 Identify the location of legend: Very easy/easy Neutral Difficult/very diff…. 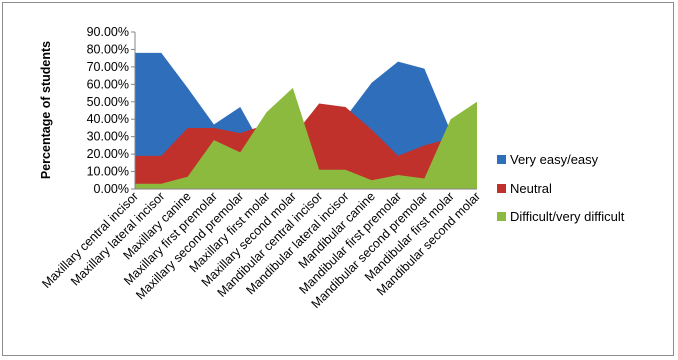
(561, 188).